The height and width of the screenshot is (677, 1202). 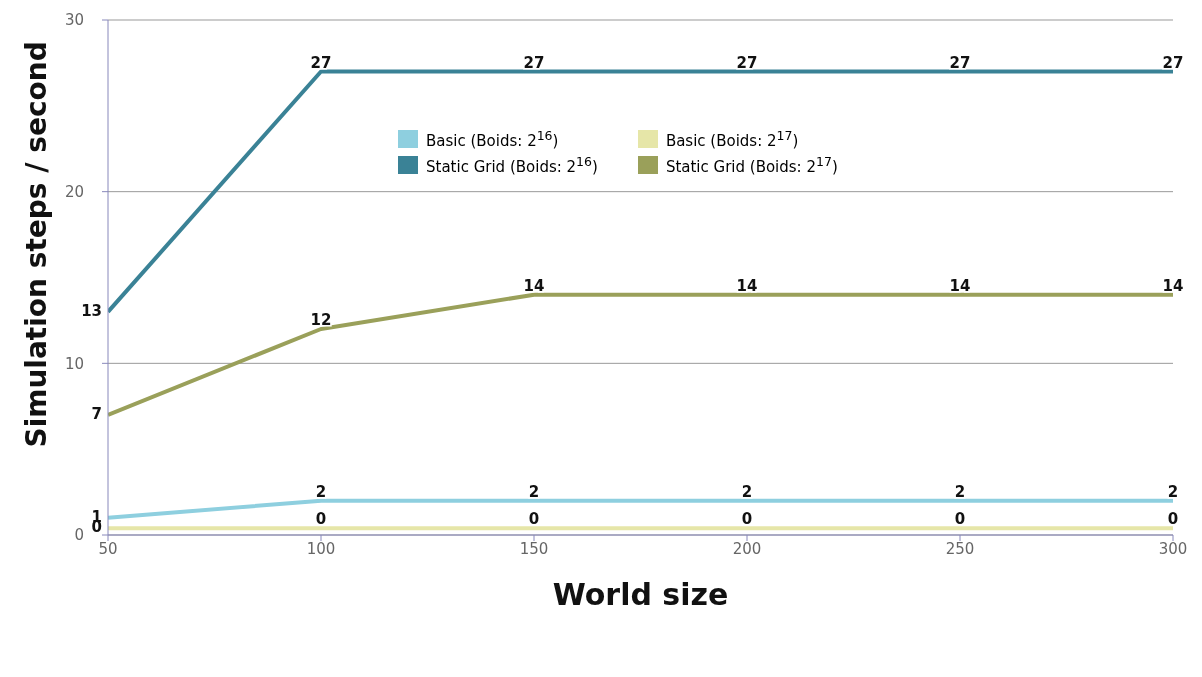 What do you see at coordinates (492, 139) in the screenshot?
I see `legend-label: Basic (Boids: 2$^{16}$)` at bounding box center [492, 139].